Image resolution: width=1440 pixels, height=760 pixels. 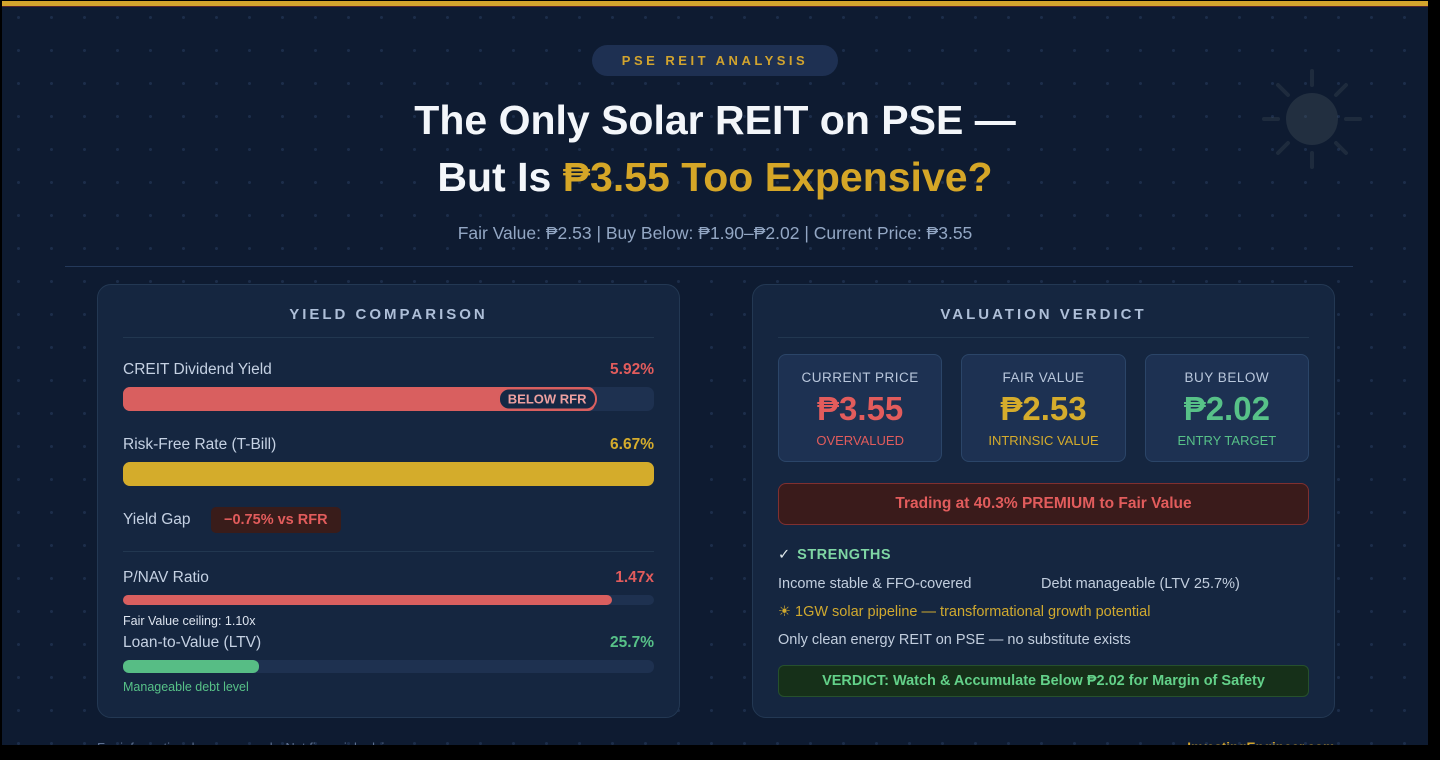 What do you see at coordinates (715, 60) in the screenshot?
I see `header-badge: PSE REIT ANALYSIS` at bounding box center [715, 60].